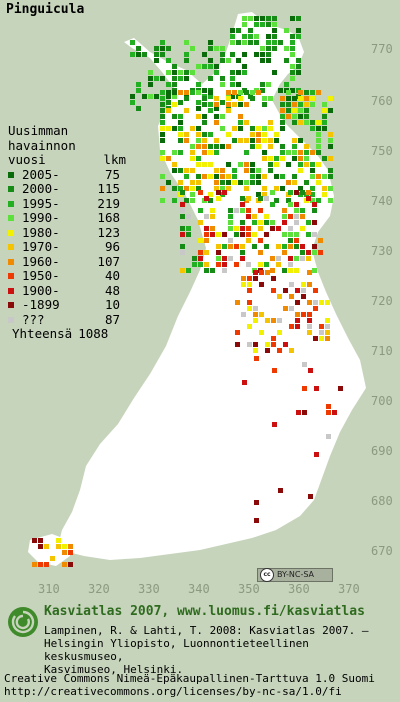  What do you see at coordinates (23, 624) in the screenshot?
I see `kasviatlas-logo-icon` at bounding box center [23, 624].